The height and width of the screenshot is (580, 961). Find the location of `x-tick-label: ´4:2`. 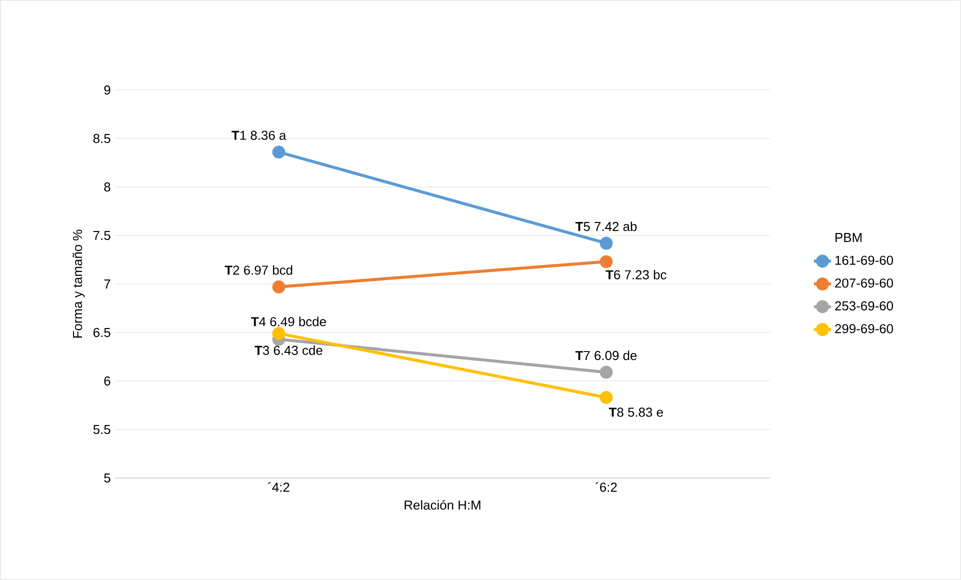

x-tick-label: ´4:2 is located at coordinates (279, 487).